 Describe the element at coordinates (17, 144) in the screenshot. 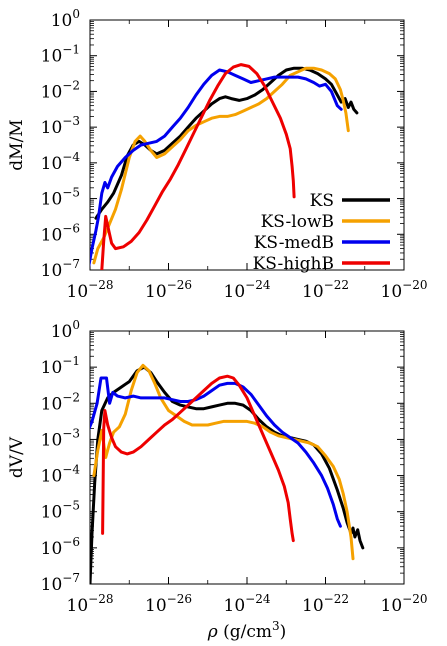

I see `y-axis-label: dM/M` at that location.